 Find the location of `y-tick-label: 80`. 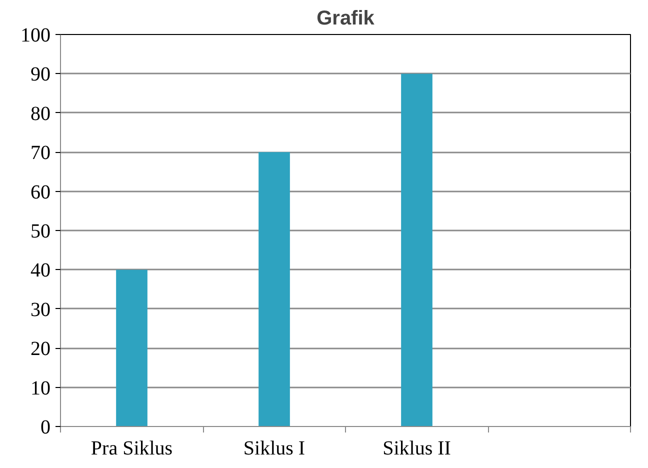

y-tick-label: 80 is located at coordinates (40, 113).